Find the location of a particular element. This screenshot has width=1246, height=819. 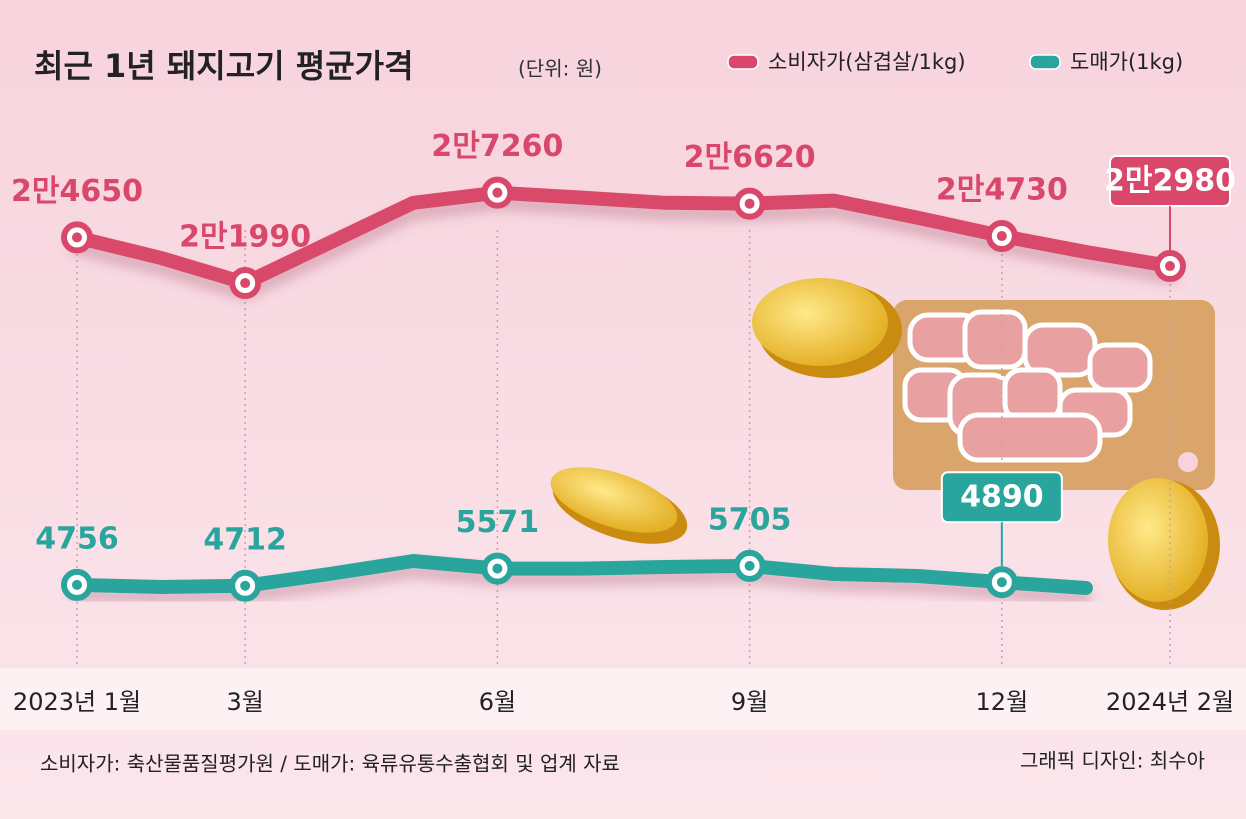

axis-strip is located at coordinates (623, 699).